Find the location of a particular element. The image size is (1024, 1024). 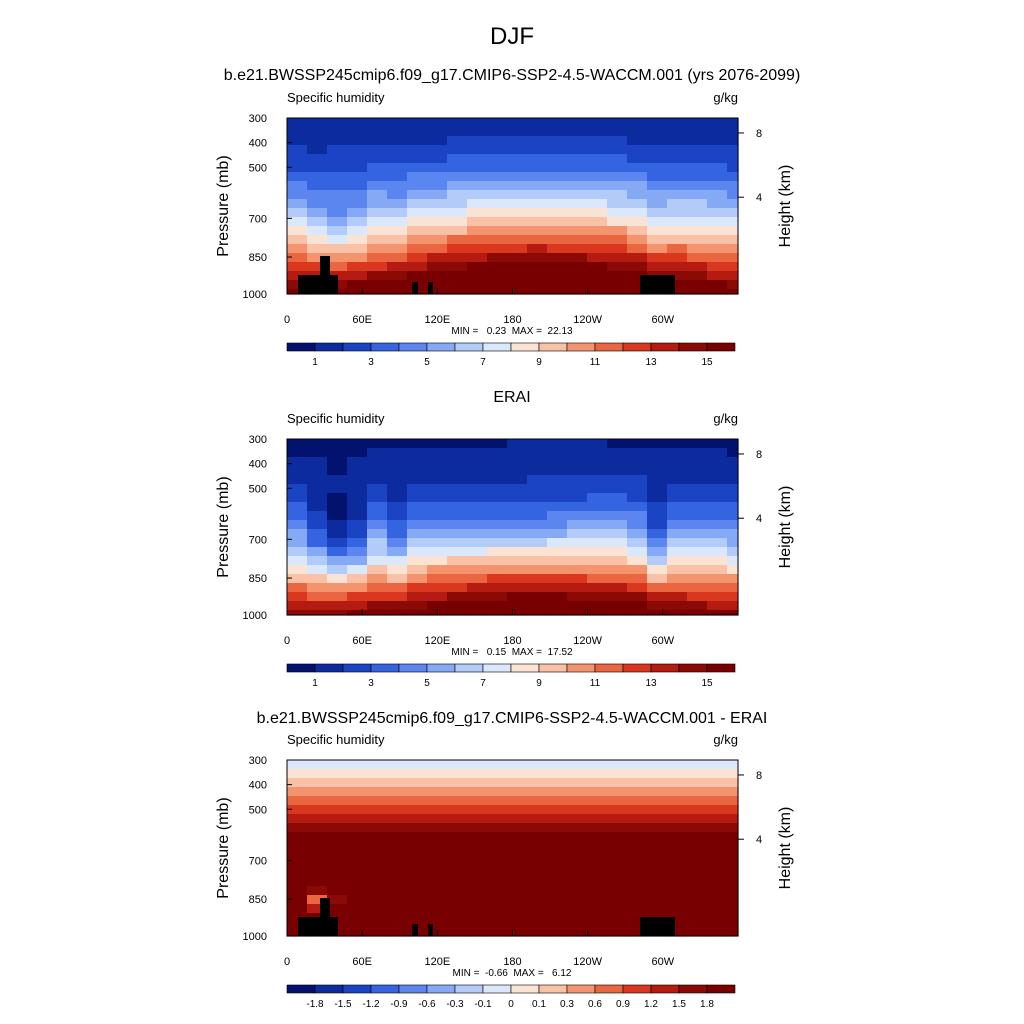

colorbar-label: -1.8 is located at coordinates (315, 1004).